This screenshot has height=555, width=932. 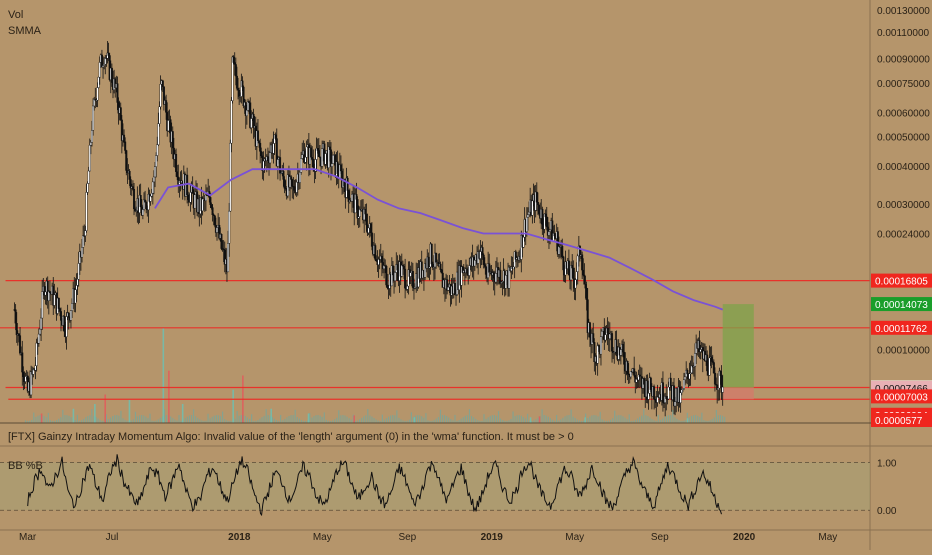 I want to click on x-tick-label: Sep, so click(x=660, y=537).